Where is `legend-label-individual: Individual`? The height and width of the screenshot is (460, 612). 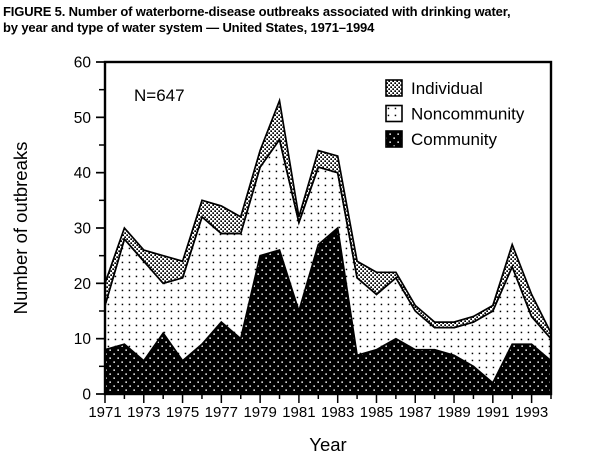 legend-label-individual: Individual is located at coordinates (447, 88).